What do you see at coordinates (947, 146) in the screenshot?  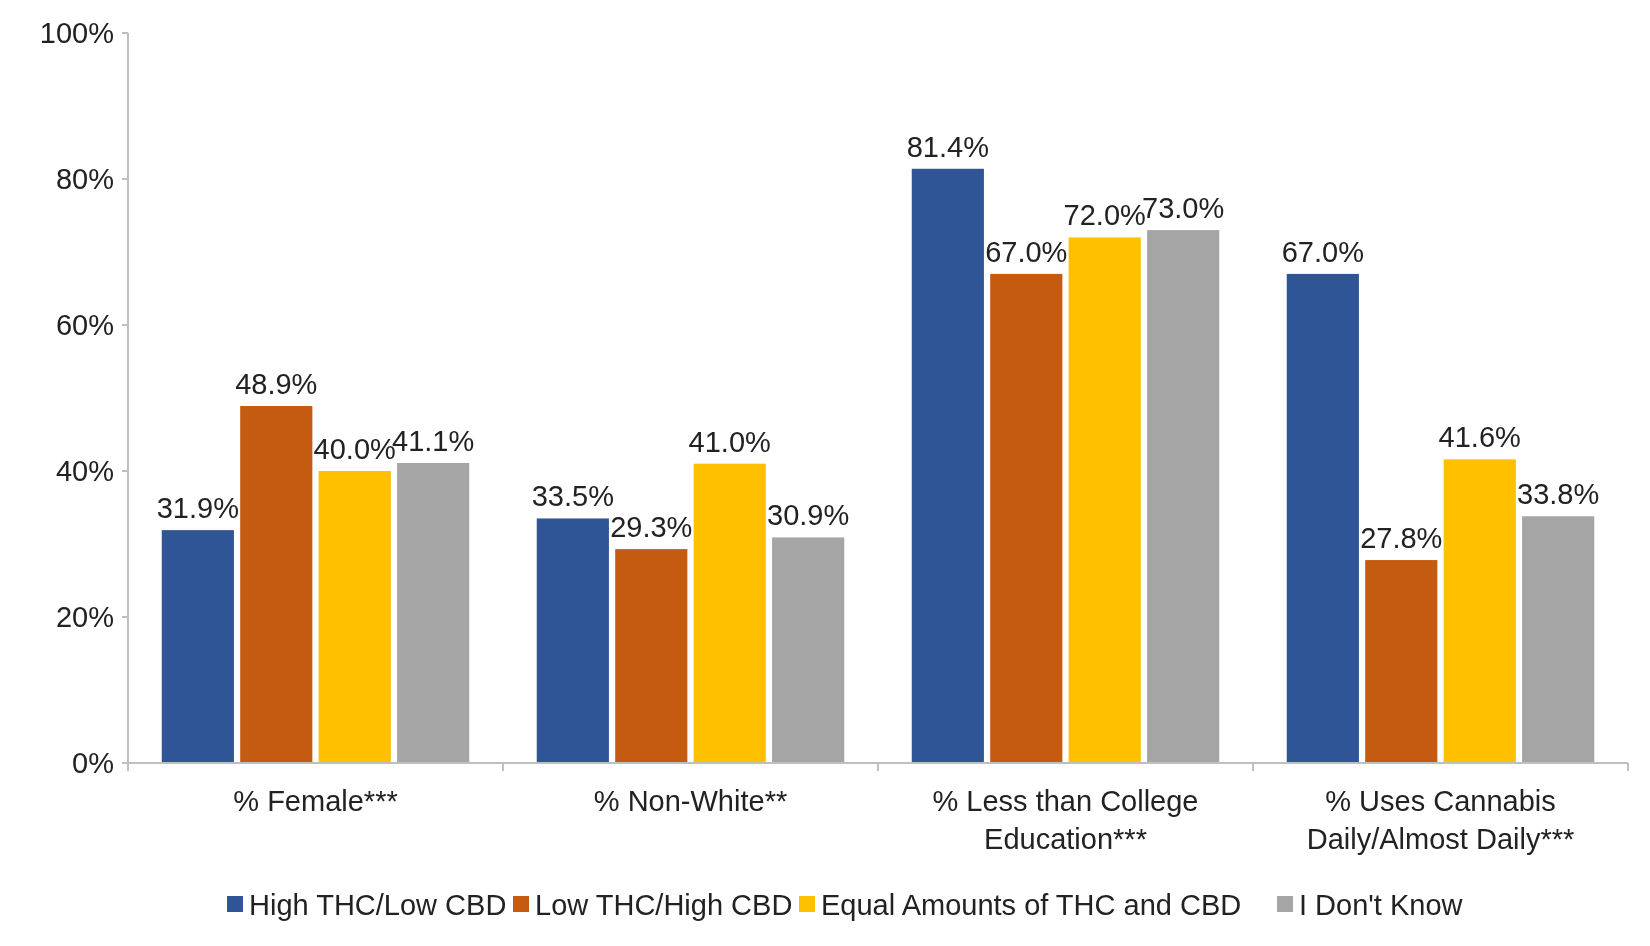 I see `data-label: 81.4%` at bounding box center [947, 146].